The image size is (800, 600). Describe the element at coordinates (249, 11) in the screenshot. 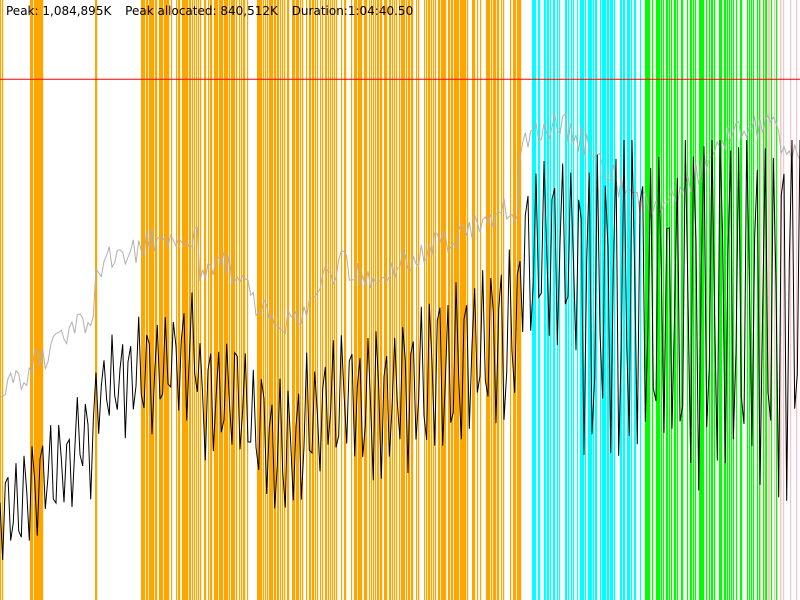

I see `peak-allocated-value: 840,512K` at that location.